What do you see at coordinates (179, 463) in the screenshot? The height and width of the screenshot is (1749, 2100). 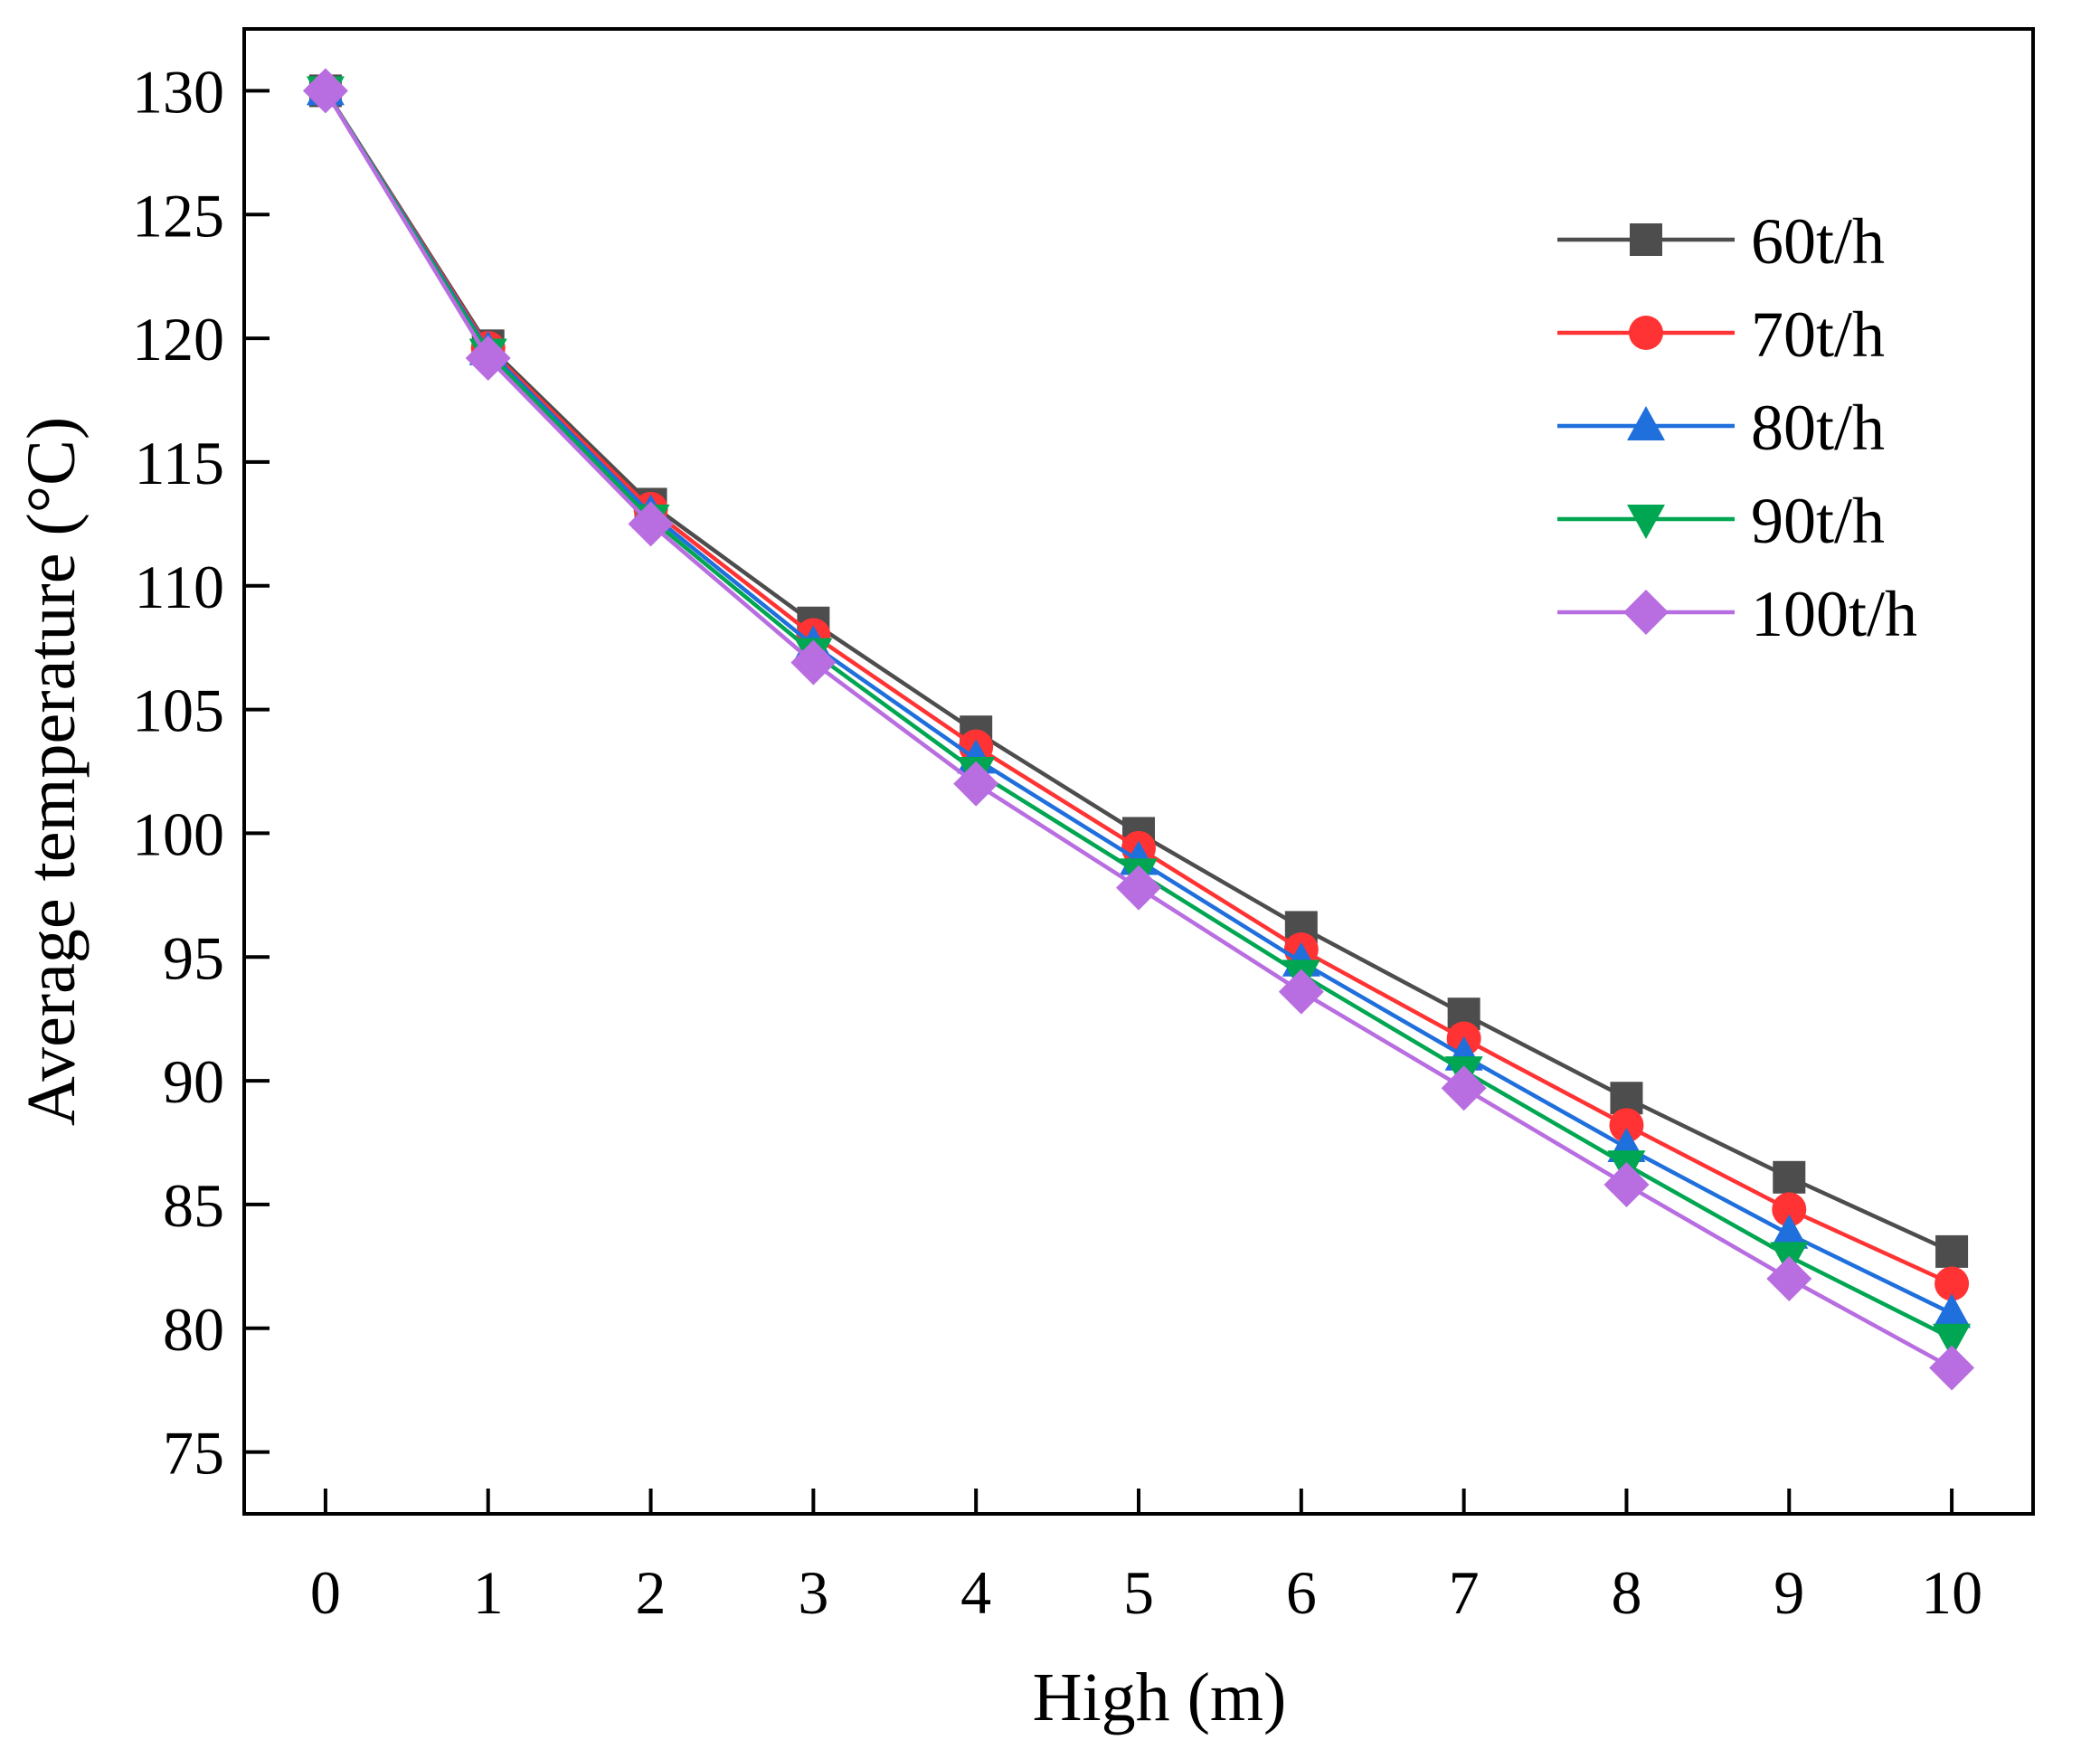 I see `y-tick-label: 115` at bounding box center [179, 463].